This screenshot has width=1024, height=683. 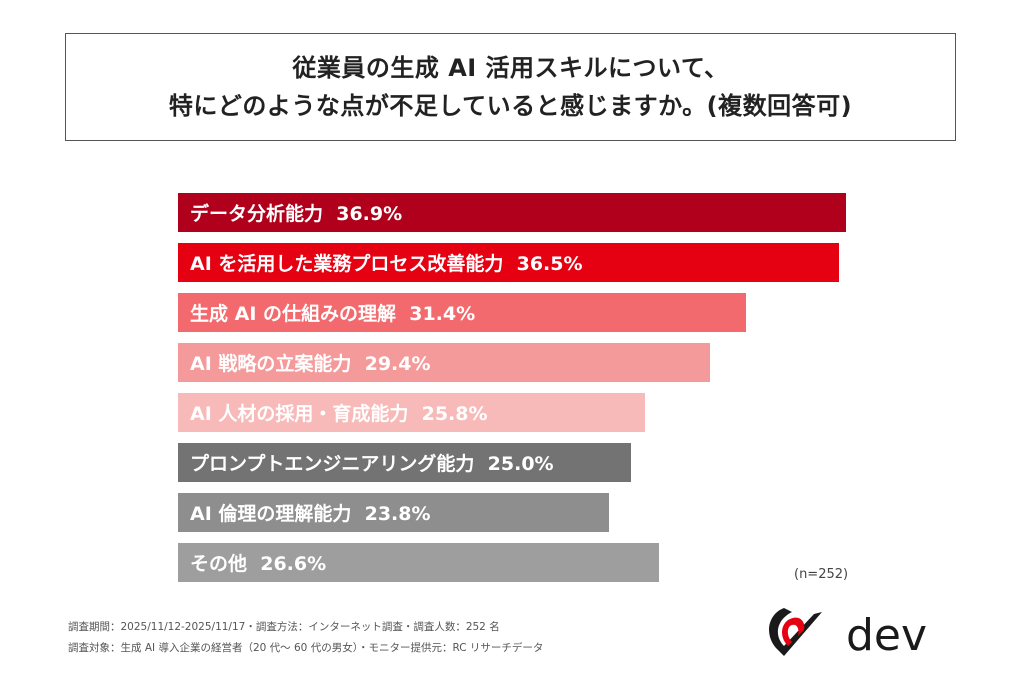 I want to click on bar-7: AI 倫理の理解能力 23.8%, so click(x=393, y=512).